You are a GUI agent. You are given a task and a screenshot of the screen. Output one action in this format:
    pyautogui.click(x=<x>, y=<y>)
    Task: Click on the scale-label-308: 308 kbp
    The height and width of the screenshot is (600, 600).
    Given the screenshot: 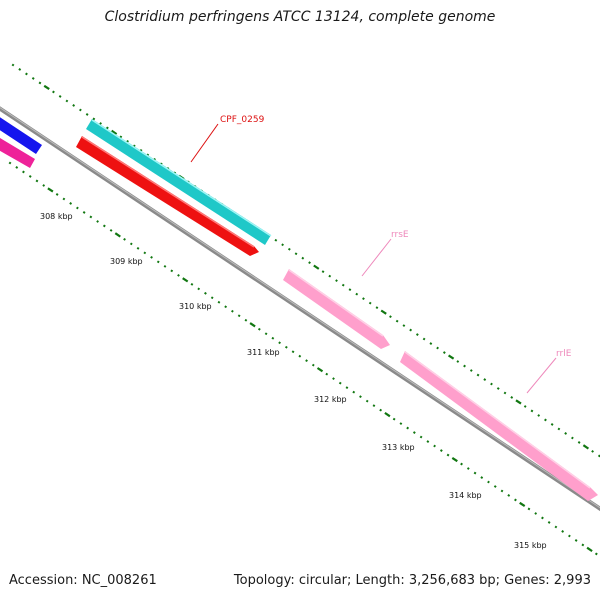 What is the action you would take?
    pyautogui.click(x=56, y=216)
    